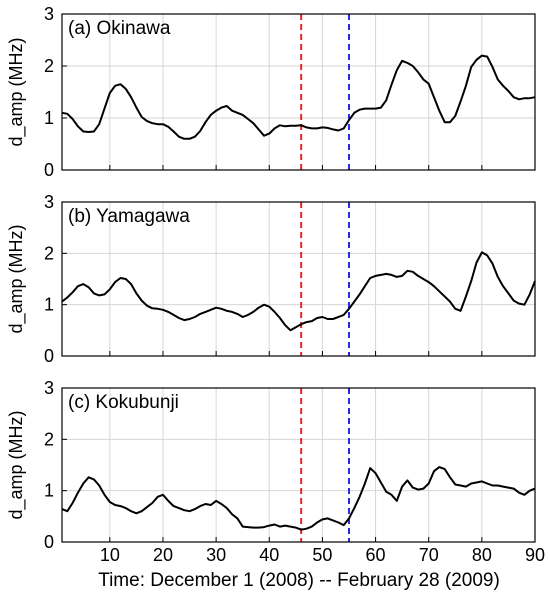 This screenshot has height=594, width=550. What do you see at coordinates (482, 555) in the screenshot?
I see `x-tick-label: 80` at bounding box center [482, 555].